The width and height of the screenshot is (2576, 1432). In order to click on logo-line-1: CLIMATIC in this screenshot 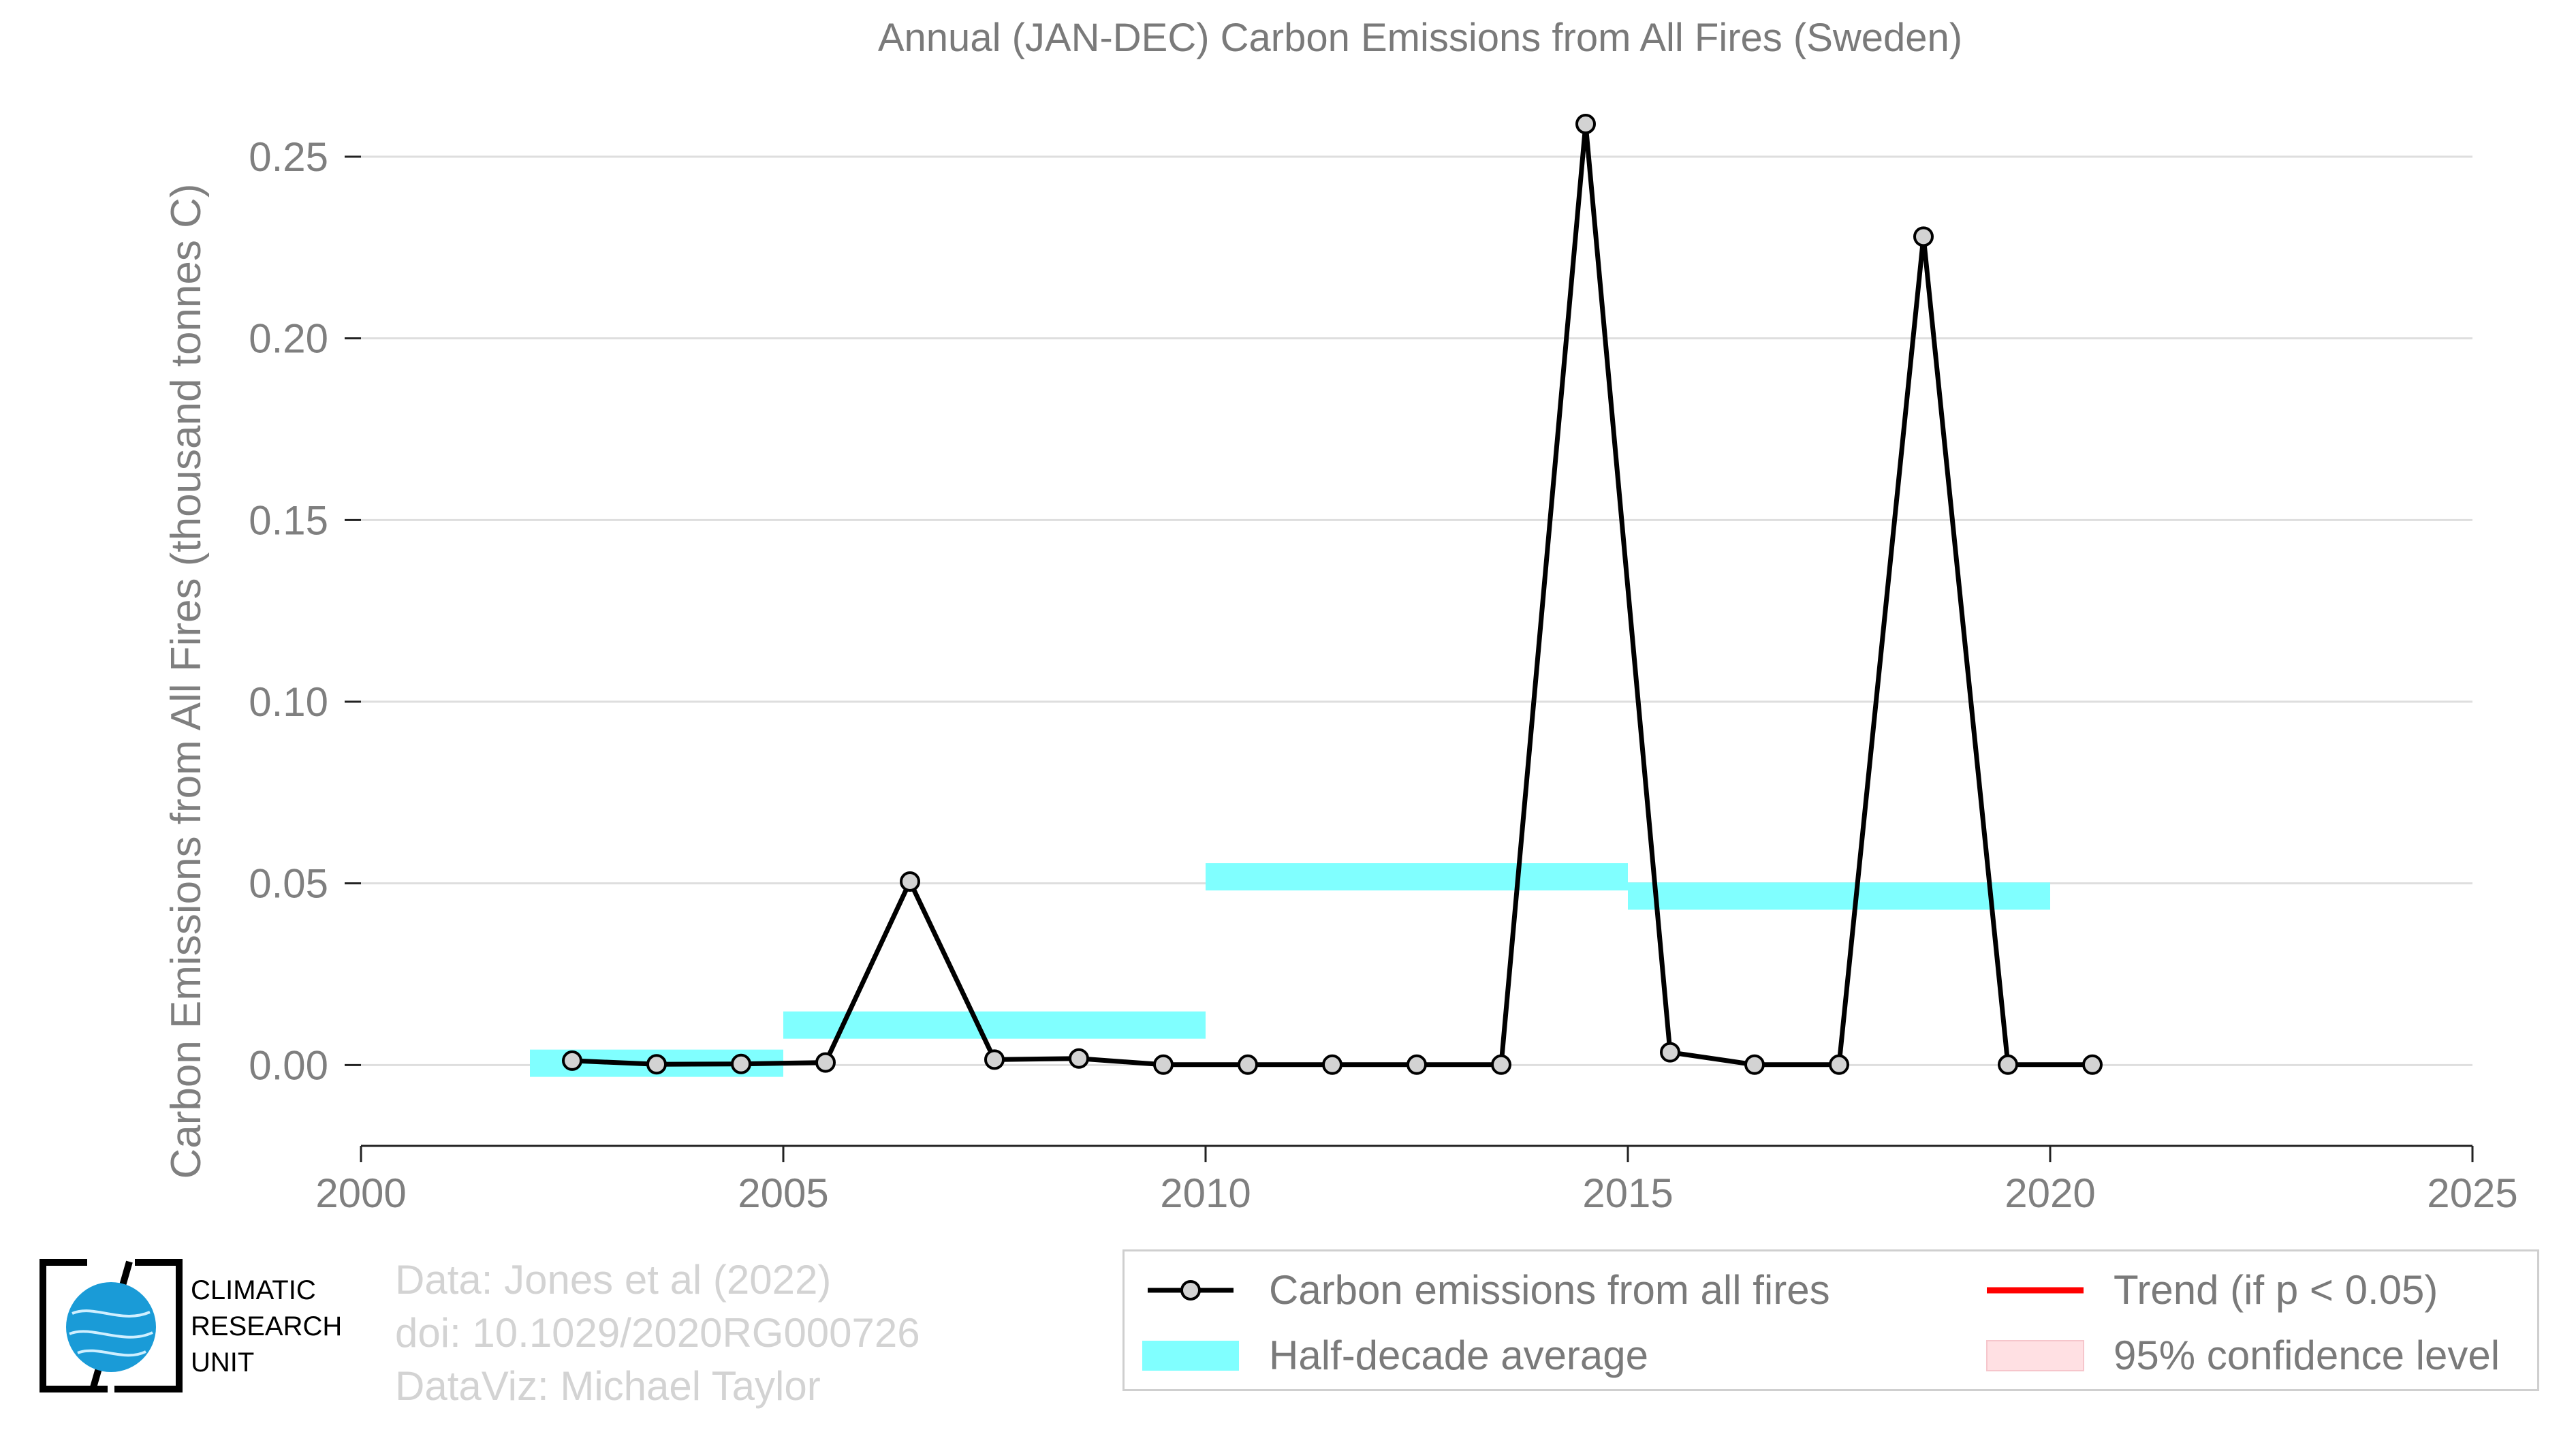, I will do `click(253, 1290)`.